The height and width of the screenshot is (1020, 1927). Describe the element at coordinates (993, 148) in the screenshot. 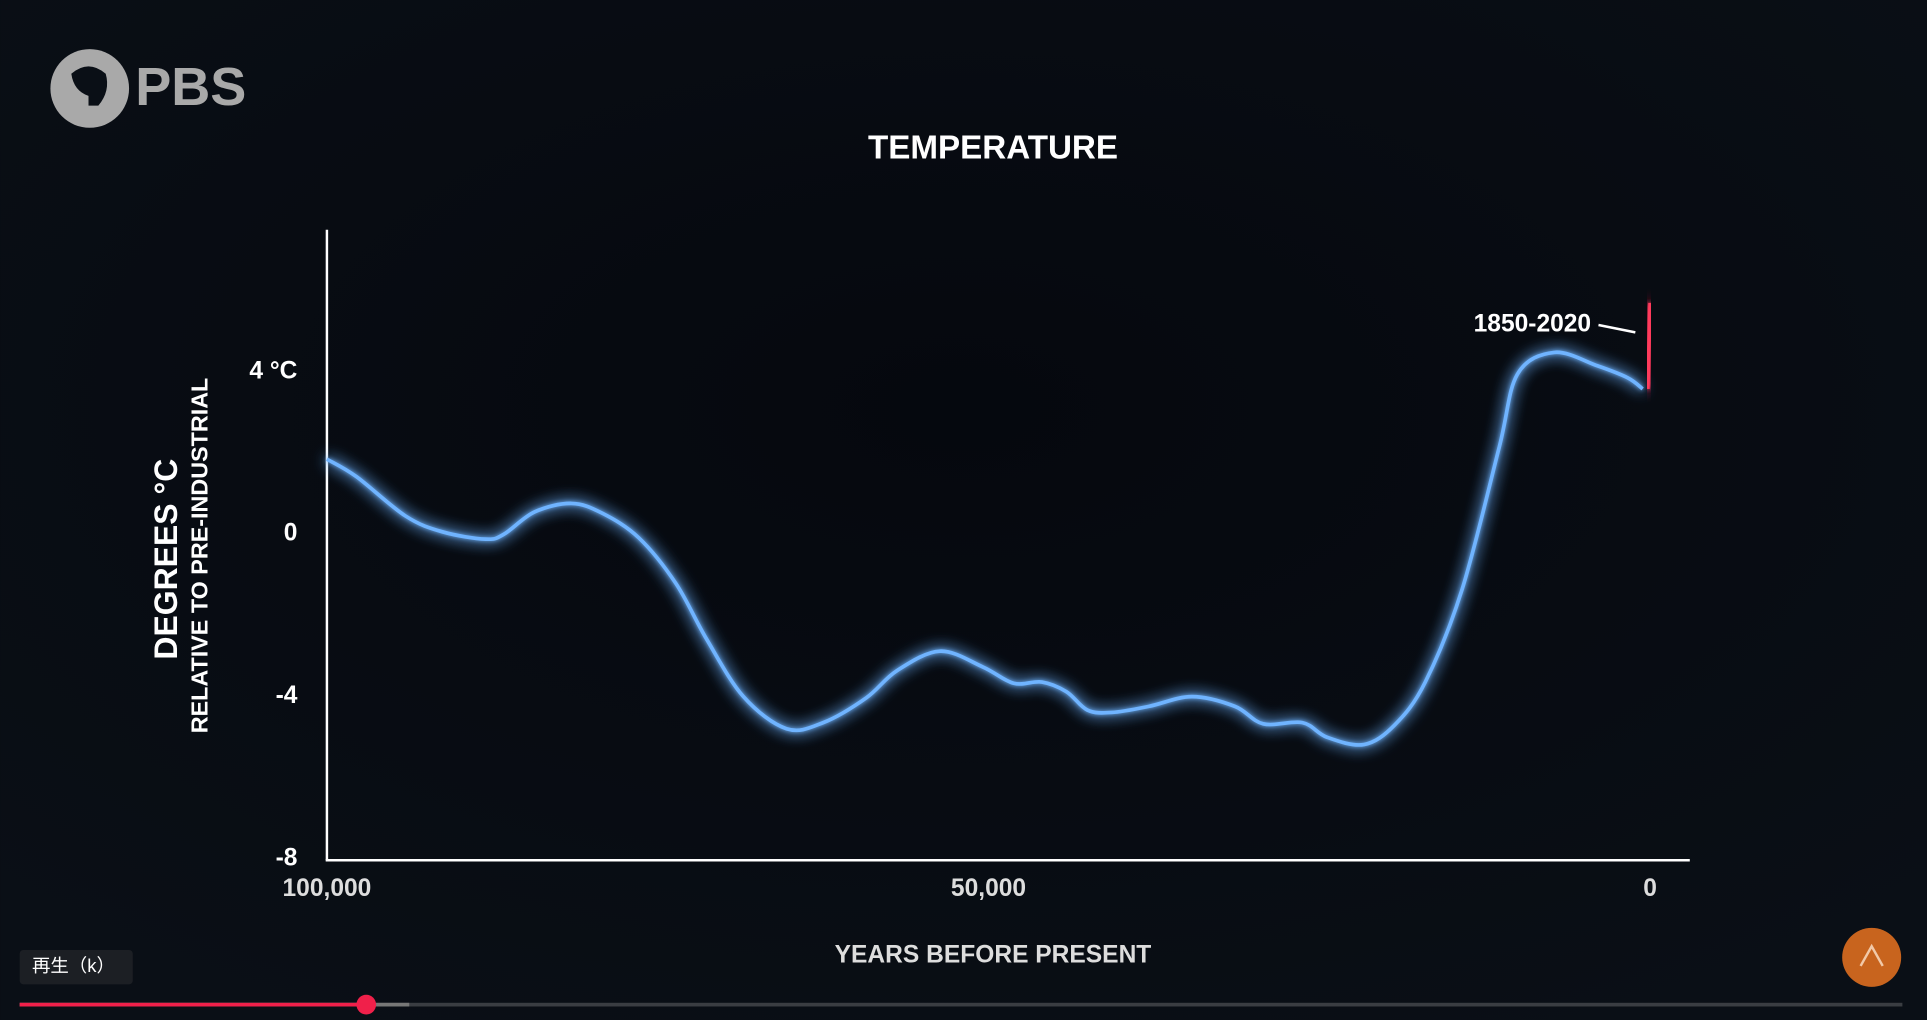

I see `chart-title: TEMPERATURE` at that location.